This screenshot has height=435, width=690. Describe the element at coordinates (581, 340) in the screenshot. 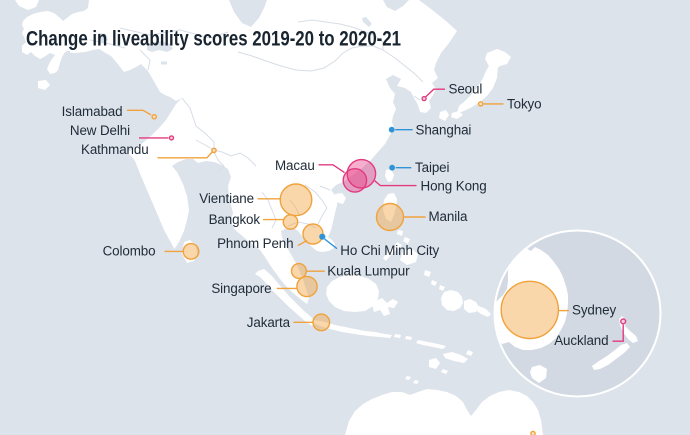

I see `svg-text: Auckland` at that location.